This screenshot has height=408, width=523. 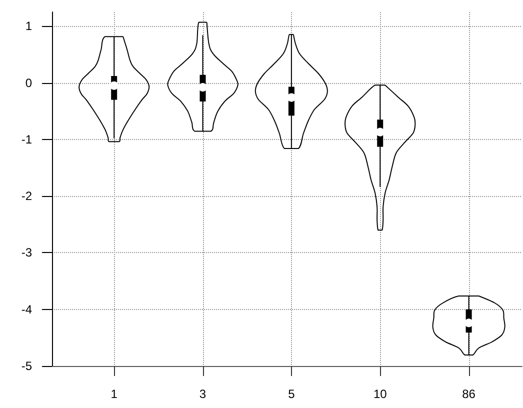 I want to click on x-tick-label: 1, so click(x=114, y=394).